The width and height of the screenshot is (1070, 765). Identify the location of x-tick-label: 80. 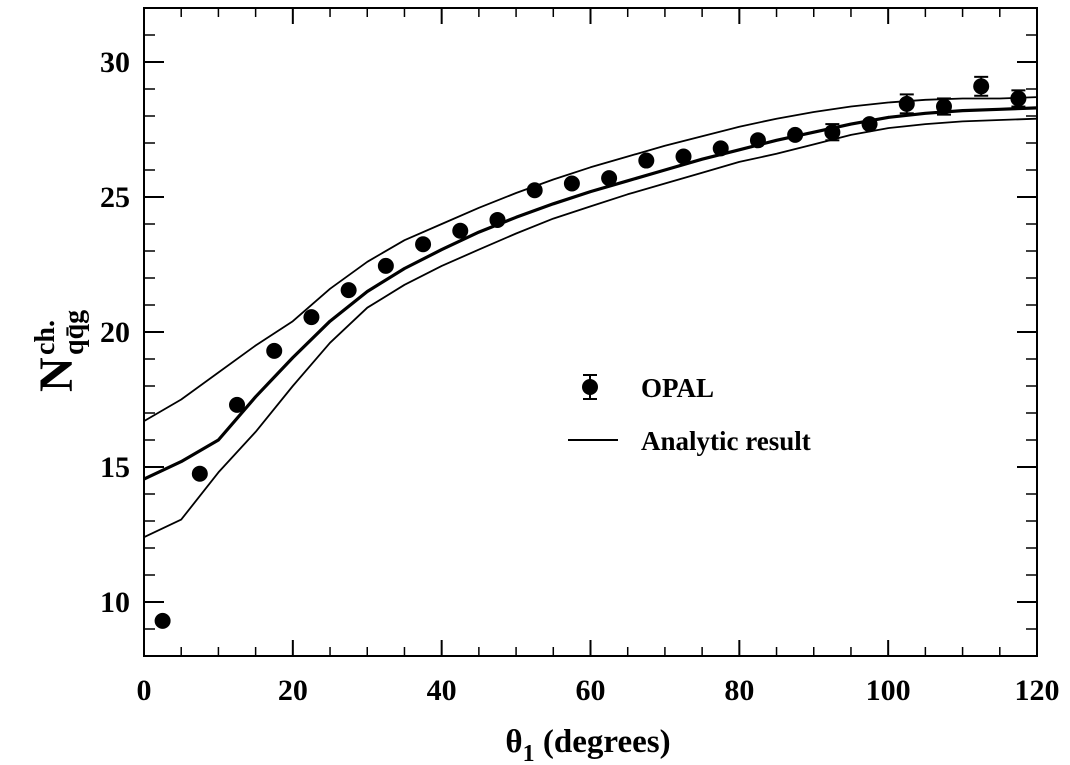
(739, 690).